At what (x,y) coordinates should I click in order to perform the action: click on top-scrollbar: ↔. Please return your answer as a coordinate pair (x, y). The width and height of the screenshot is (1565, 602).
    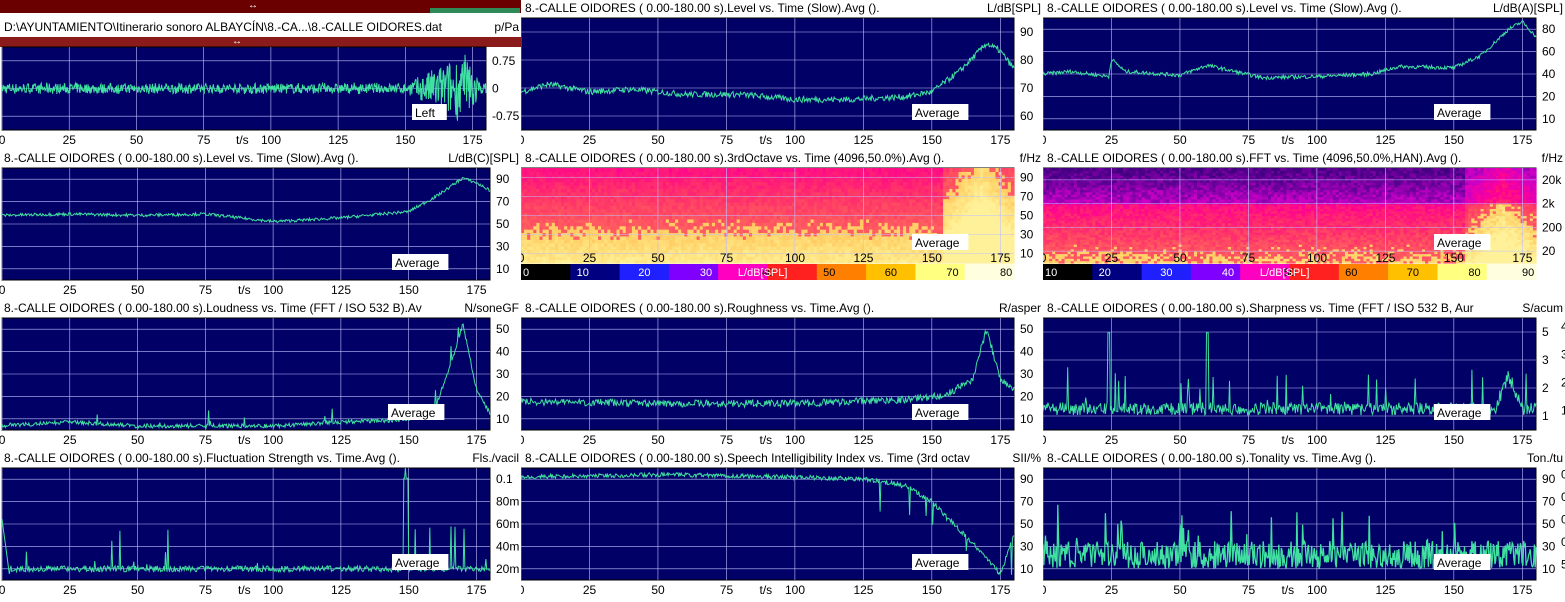
    Looking at the image, I should click on (260, 6).